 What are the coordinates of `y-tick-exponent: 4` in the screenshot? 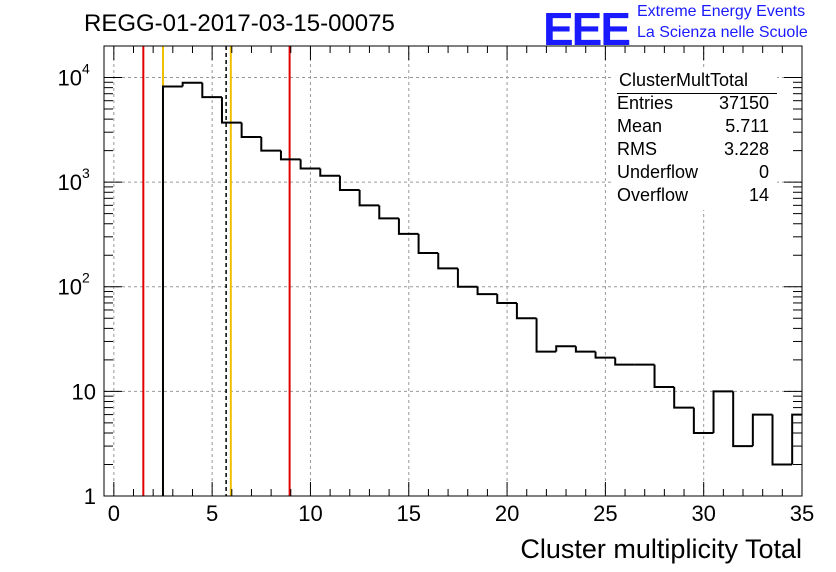 It's located at (86, 68).